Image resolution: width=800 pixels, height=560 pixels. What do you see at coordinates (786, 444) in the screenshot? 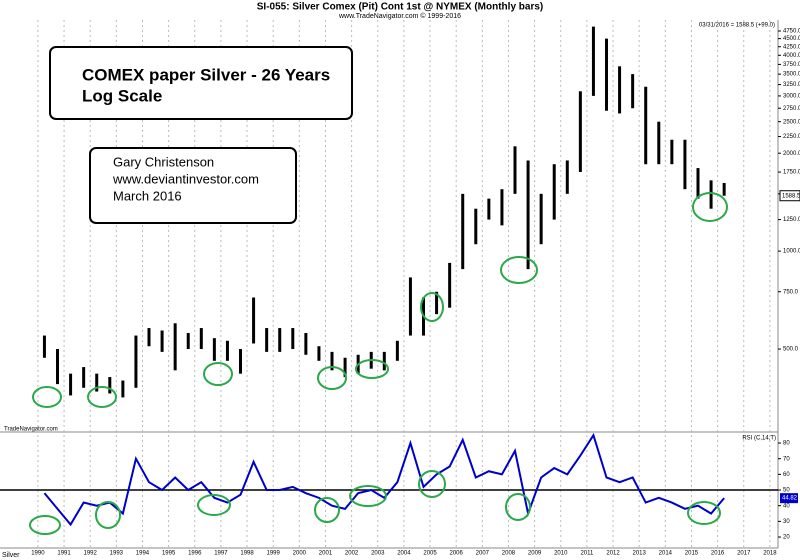
I see `y-tick-label: 80` at bounding box center [786, 444].